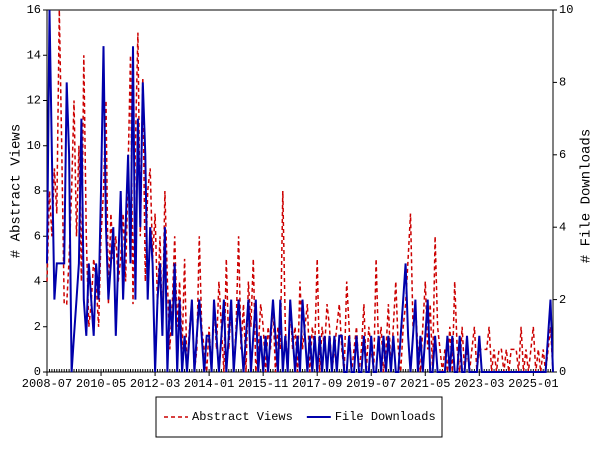 The height and width of the screenshot is (450, 600). What do you see at coordinates (479, 384) in the screenshot?
I see `x-tick-label: 2023-03` at bounding box center [479, 384].